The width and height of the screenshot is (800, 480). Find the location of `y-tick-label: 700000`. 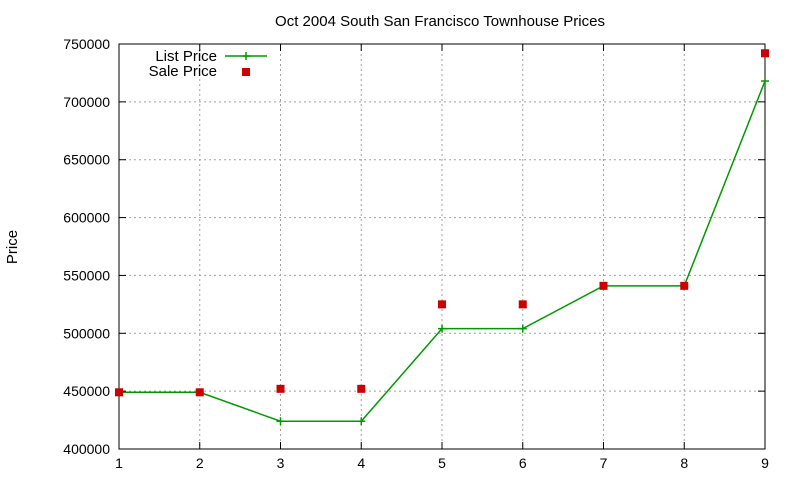

y-tick-label: 700000 is located at coordinates (86, 102).